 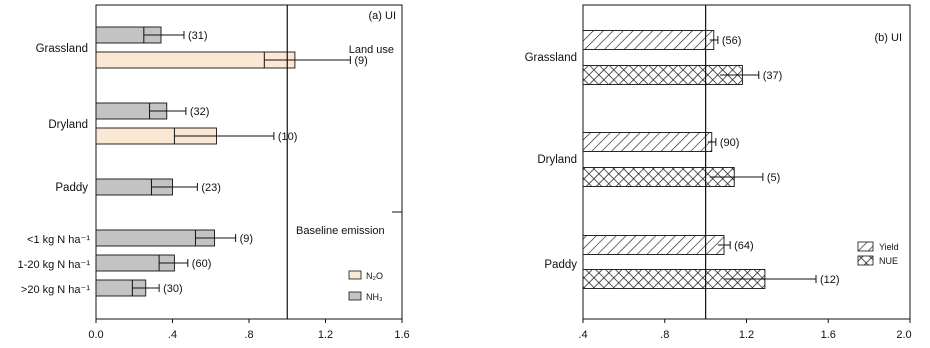 What do you see at coordinates (889, 38) in the screenshot?
I see `panel-b-label: (b) UI` at bounding box center [889, 38].